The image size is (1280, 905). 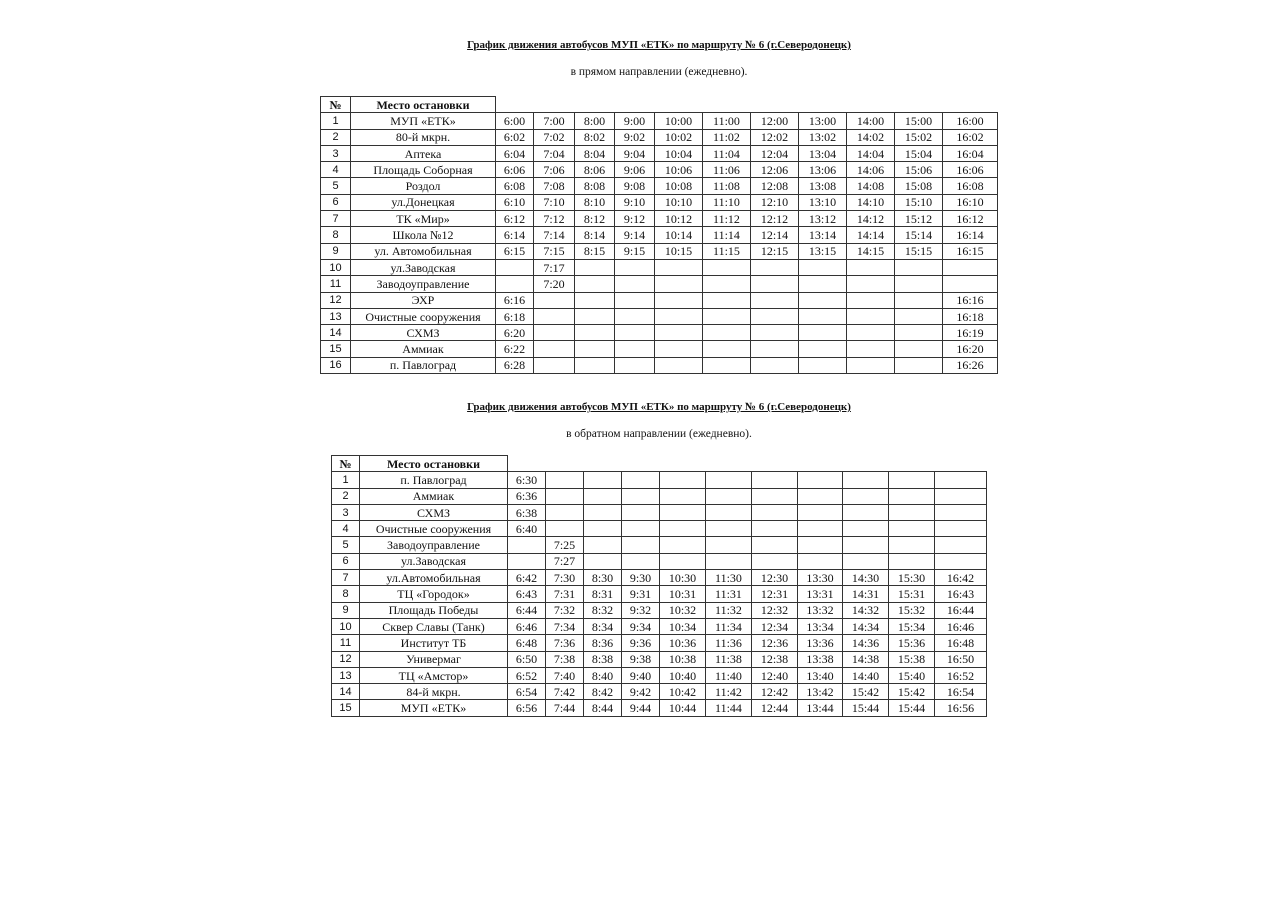 What do you see at coordinates (682, 643) in the screenshot?
I see `departure-time: 10:36` at bounding box center [682, 643].